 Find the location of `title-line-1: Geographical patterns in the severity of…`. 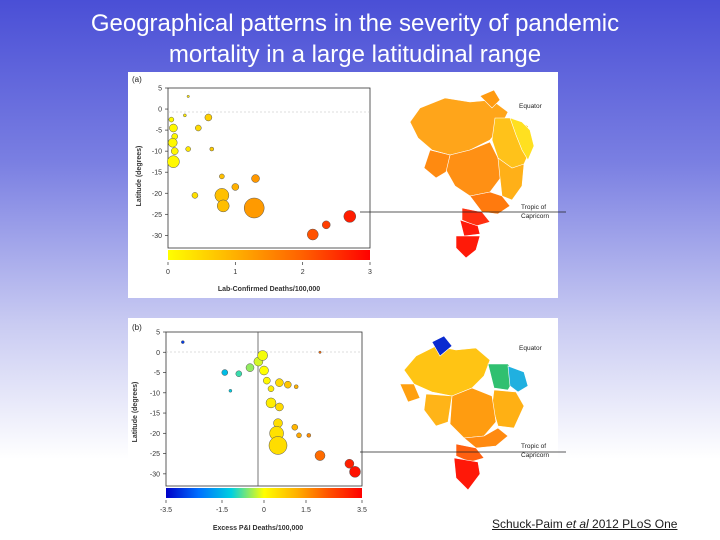

title-line-1: Geographical patterns in the severity of… is located at coordinates (355, 23).